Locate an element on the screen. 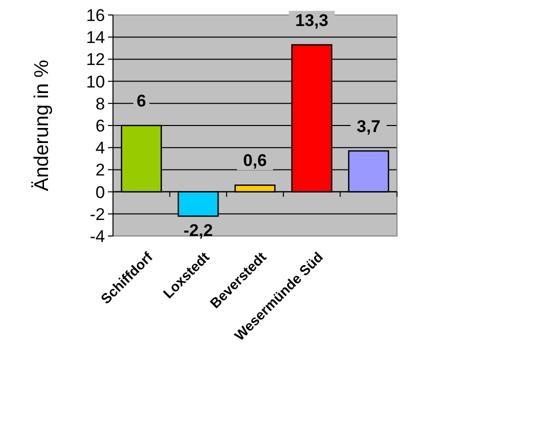 Image resolution: width=541 pixels, height=423 pixels. y-tick-label: 0 is located at coordinates (100, 192).